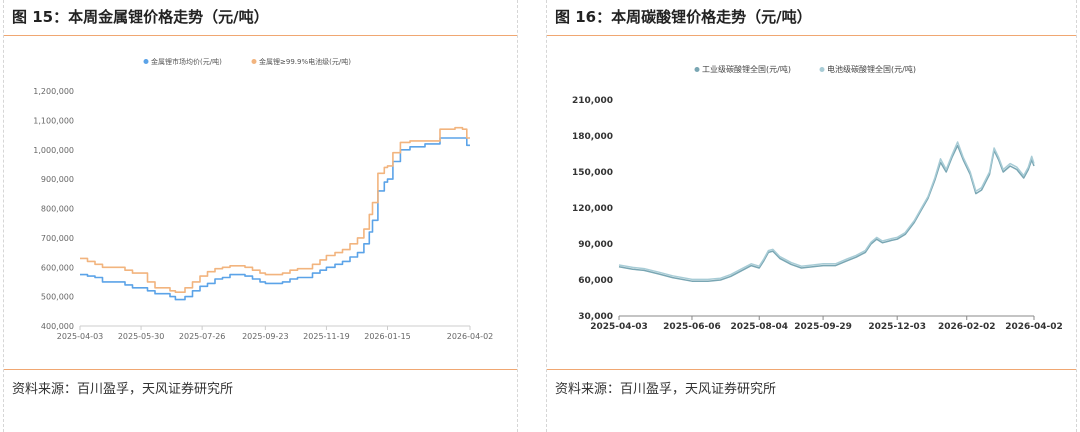 Image resolution: width=1080 pixels, height=432 pixels. I want to click on y-tick-label: 120,000, so click(592, 209).